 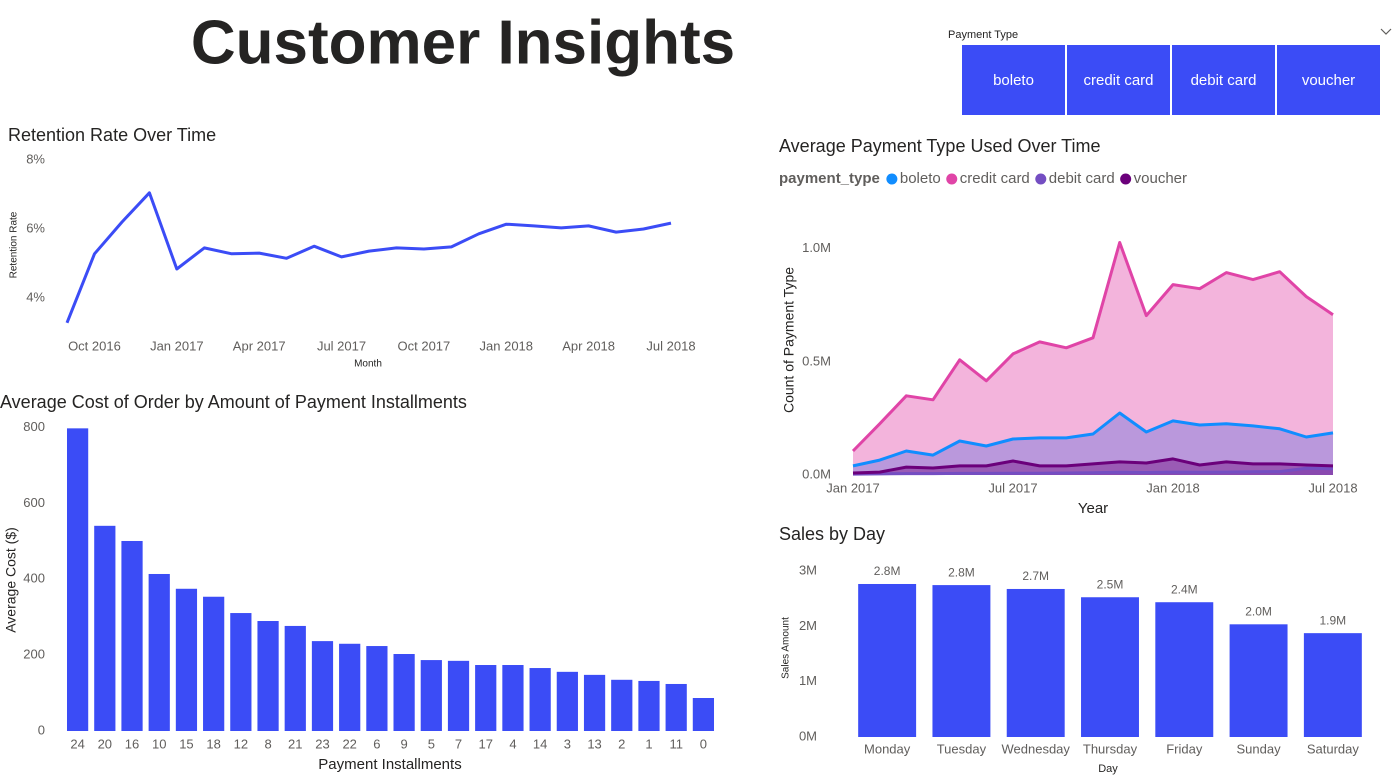 I want to click on x-tick-label: 18, so click(x=213, y=743).